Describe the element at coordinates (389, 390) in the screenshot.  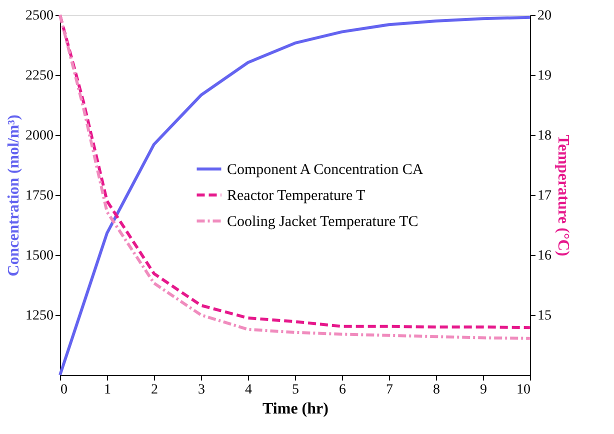
I see `x-tick-label: 7` at that location.